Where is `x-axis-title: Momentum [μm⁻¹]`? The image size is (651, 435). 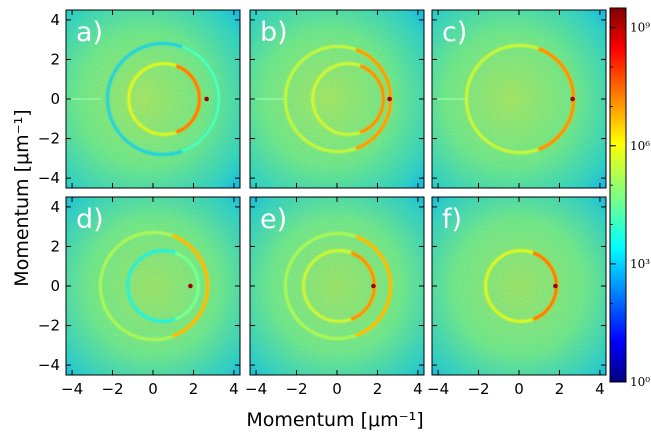
x-axis-title: Momentum [μm⁻¹] is located at coordinates (334, 420).